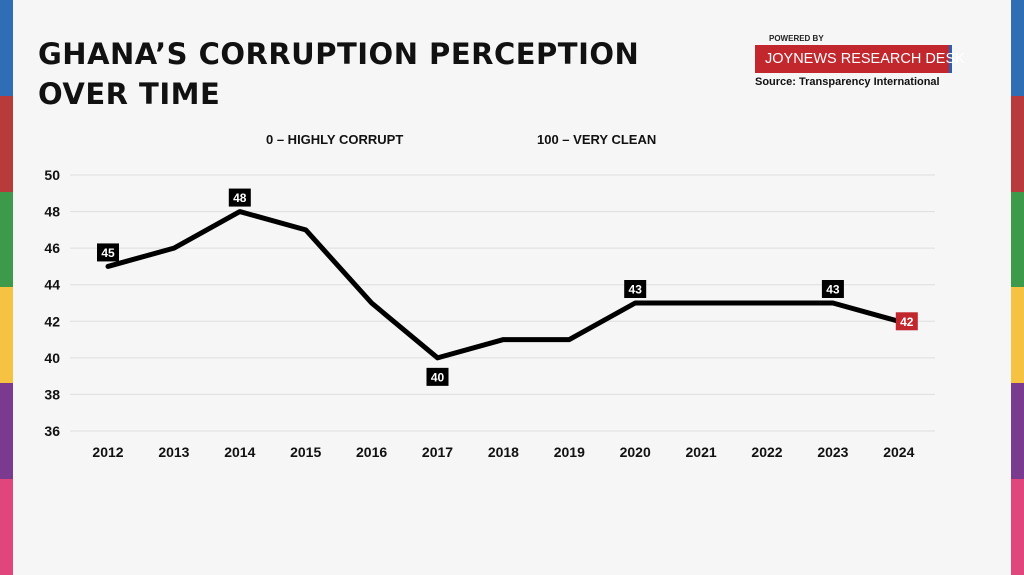 The width and height of the screenshot is (1024, 575). What do you see at coordinates (52, 285) in the screenshot?
I see `y-tick-label: 44` at bounding box center [52, 285].